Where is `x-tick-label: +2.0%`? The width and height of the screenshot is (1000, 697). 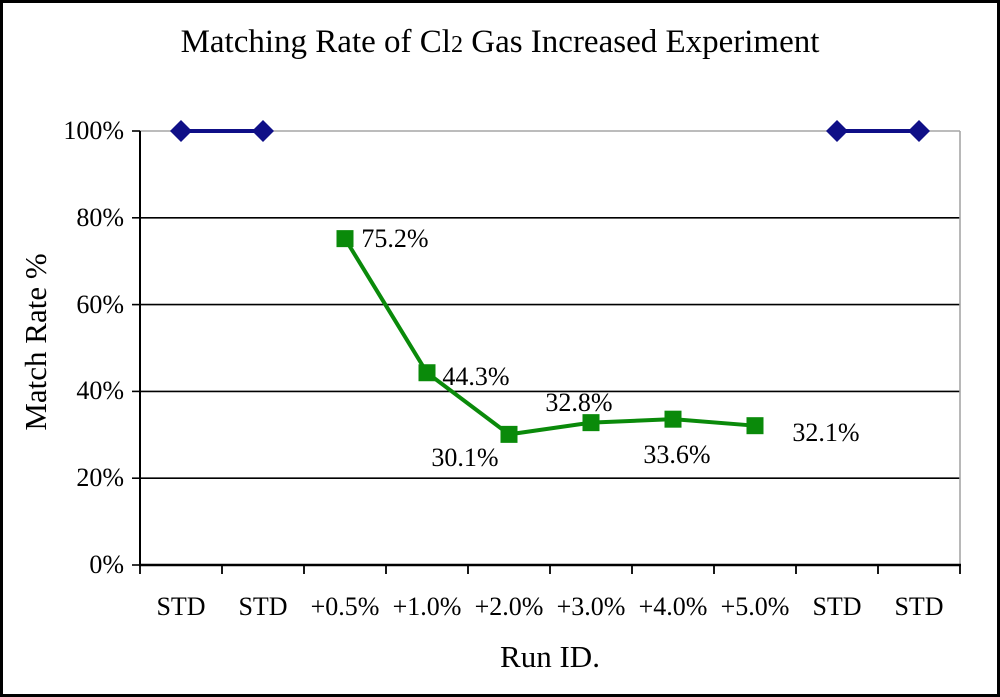 x-tick-label: +2.0% is located at coordinates (509, 606).